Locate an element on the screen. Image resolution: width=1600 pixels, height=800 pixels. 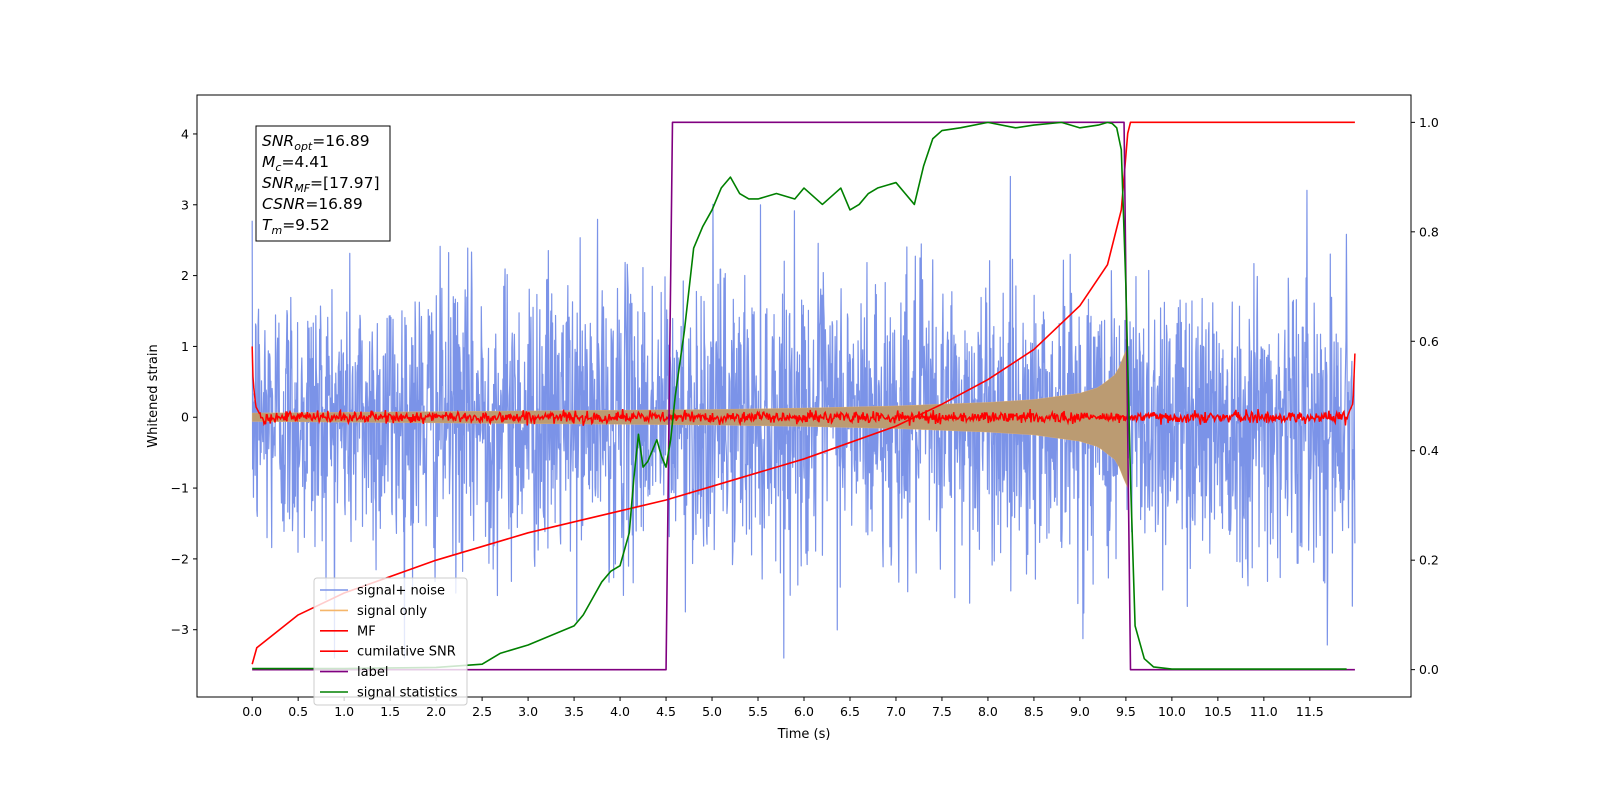
x-tick-label: 5.0 is located at coordinates (712, 711).